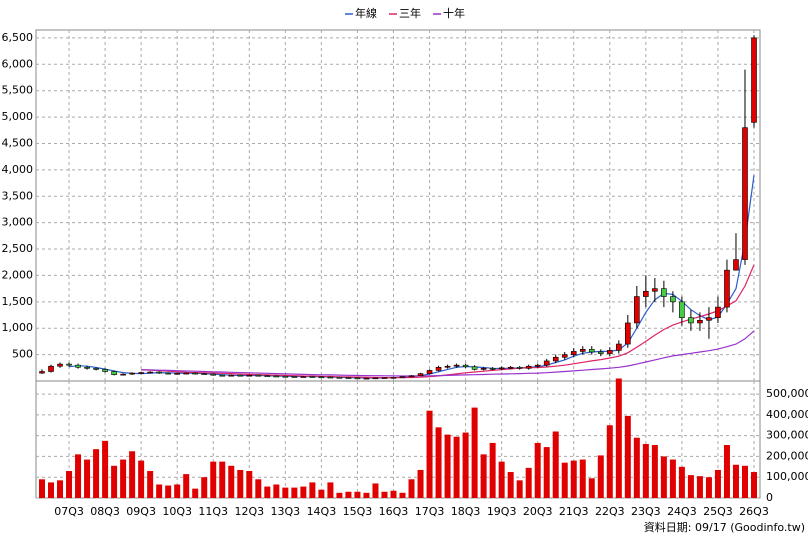  I want to click on y2-tick-label: 100,000, so click(787, 476).